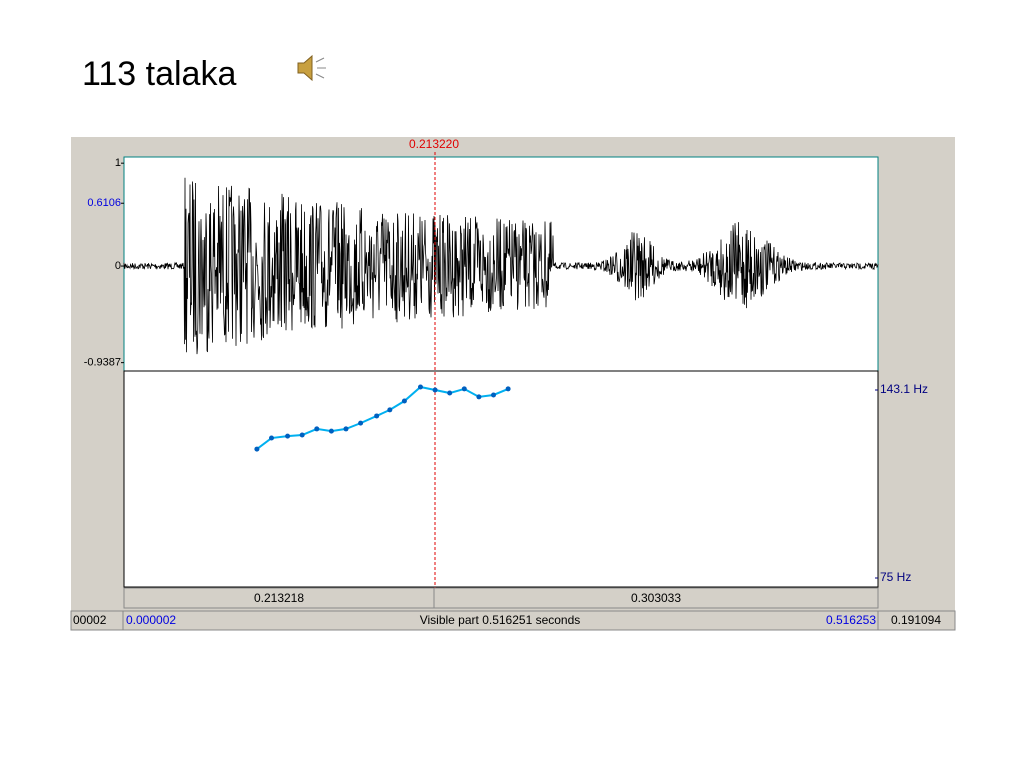  What do you see at coordinates (159, 74) in the screenshot?
I see `slide-title: 113 talaka` at bounding box center [159, 74].